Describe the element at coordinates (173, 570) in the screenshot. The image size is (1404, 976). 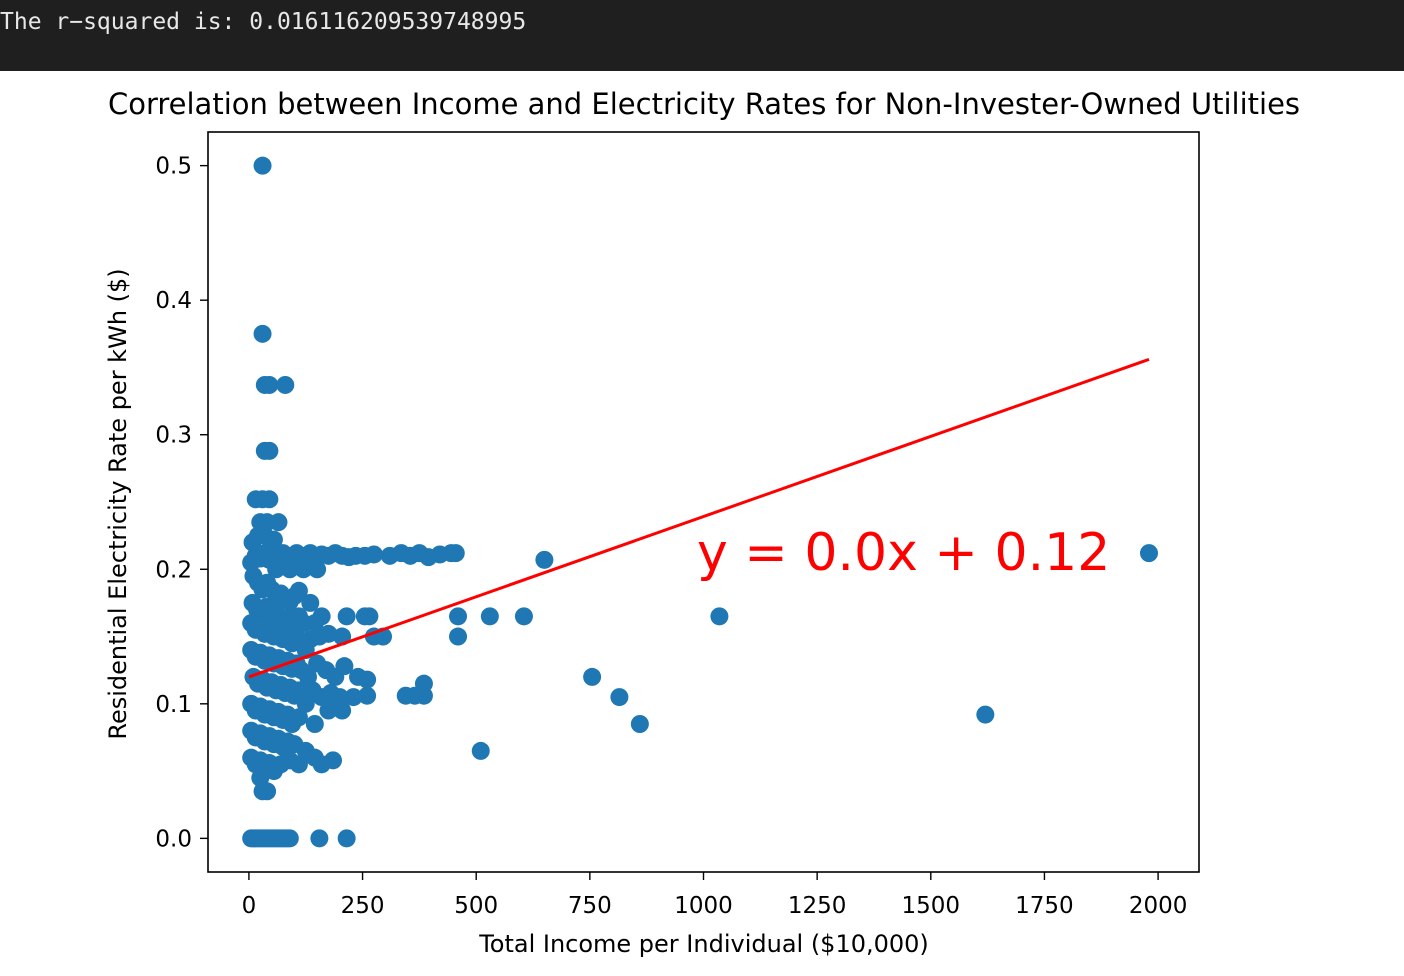
I see `y-tick-label: 0.2` at that location.